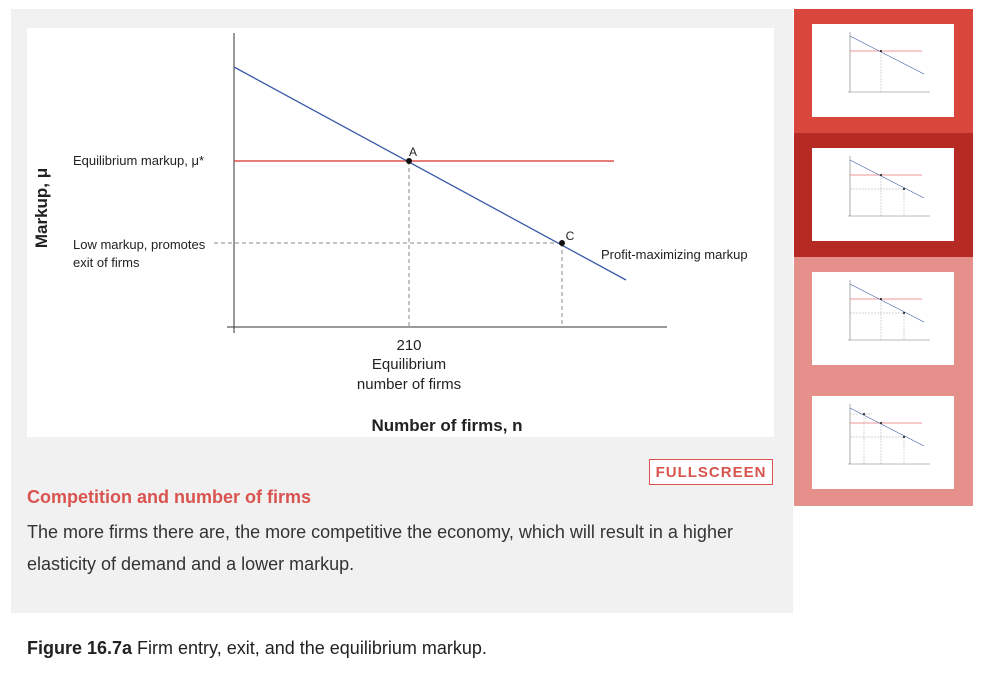 This screenshot has height=686, width=988. Describe the element at coordinates (409, 364) in the screenshot. I see `x-tick-sublabel-1: Equilibrium` at that location.